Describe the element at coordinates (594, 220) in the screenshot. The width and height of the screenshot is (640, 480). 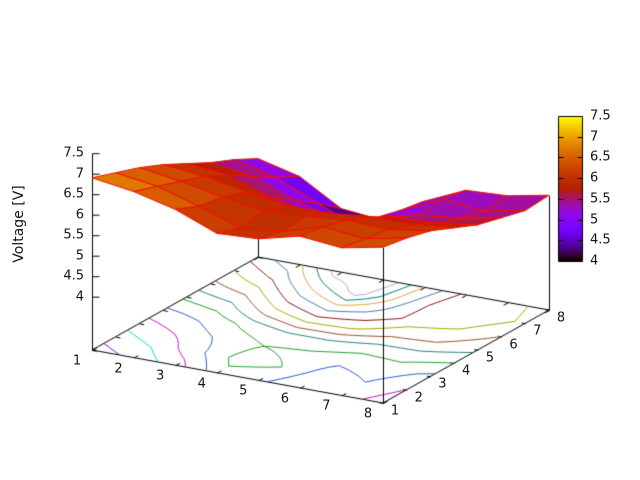
I see `colorbar-tick-label: 5` at that location.